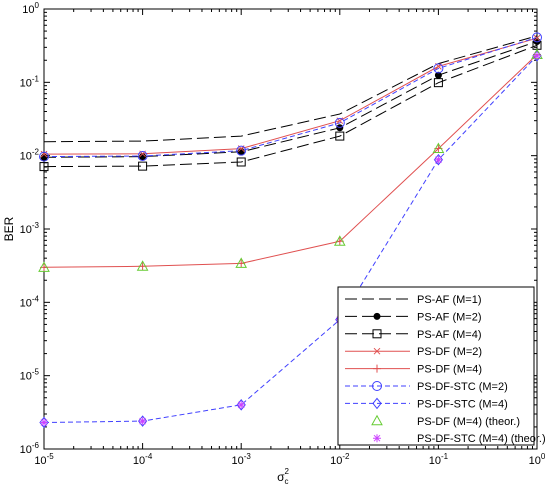 The image size is (550, 493). What do you see at coordinates (51, 456) in the screenshot?
I see `x-tick-label-exp: -5` at bounding box center [51, 456].